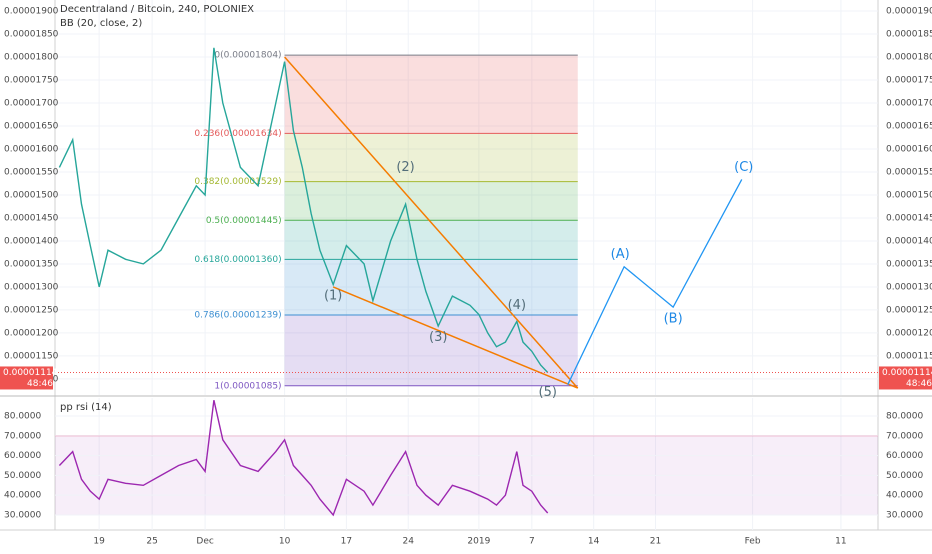  I want to click on x-tick-label: 24, so click(408, 542).